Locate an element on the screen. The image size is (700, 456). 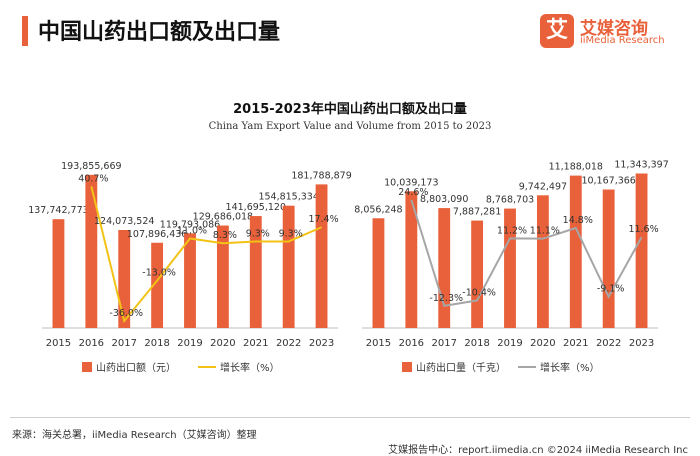
x-tick-0-2018: 2018 is located at coordinates (156, 343).